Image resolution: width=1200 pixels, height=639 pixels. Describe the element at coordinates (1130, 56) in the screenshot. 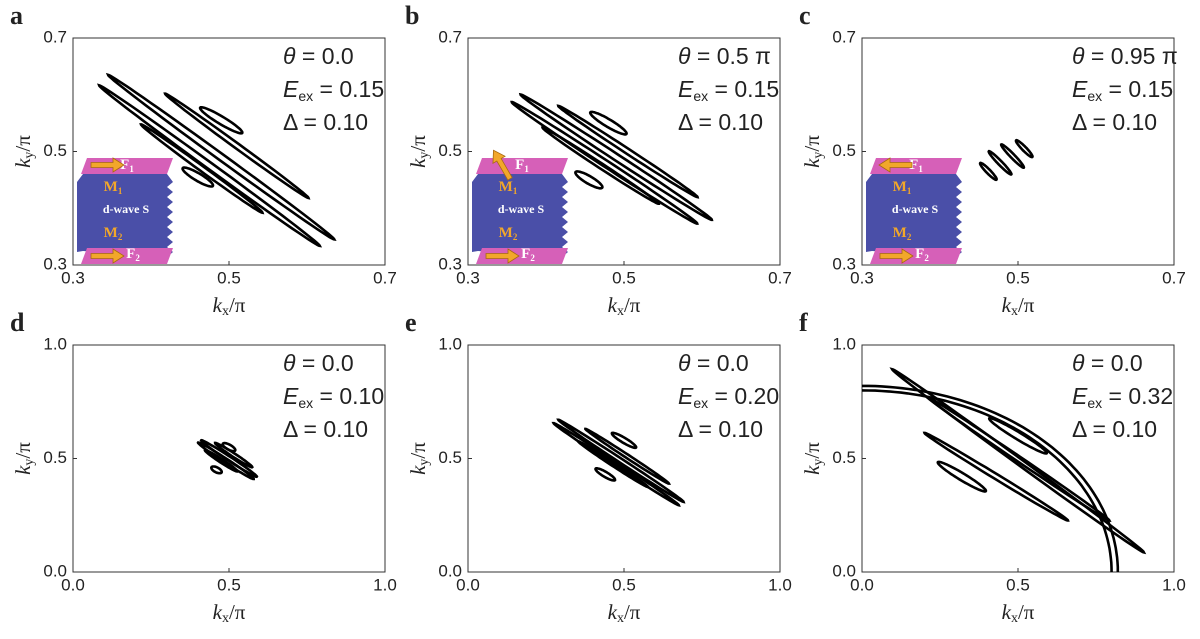

I see `annotation-text: = 0.95 π` at that location.